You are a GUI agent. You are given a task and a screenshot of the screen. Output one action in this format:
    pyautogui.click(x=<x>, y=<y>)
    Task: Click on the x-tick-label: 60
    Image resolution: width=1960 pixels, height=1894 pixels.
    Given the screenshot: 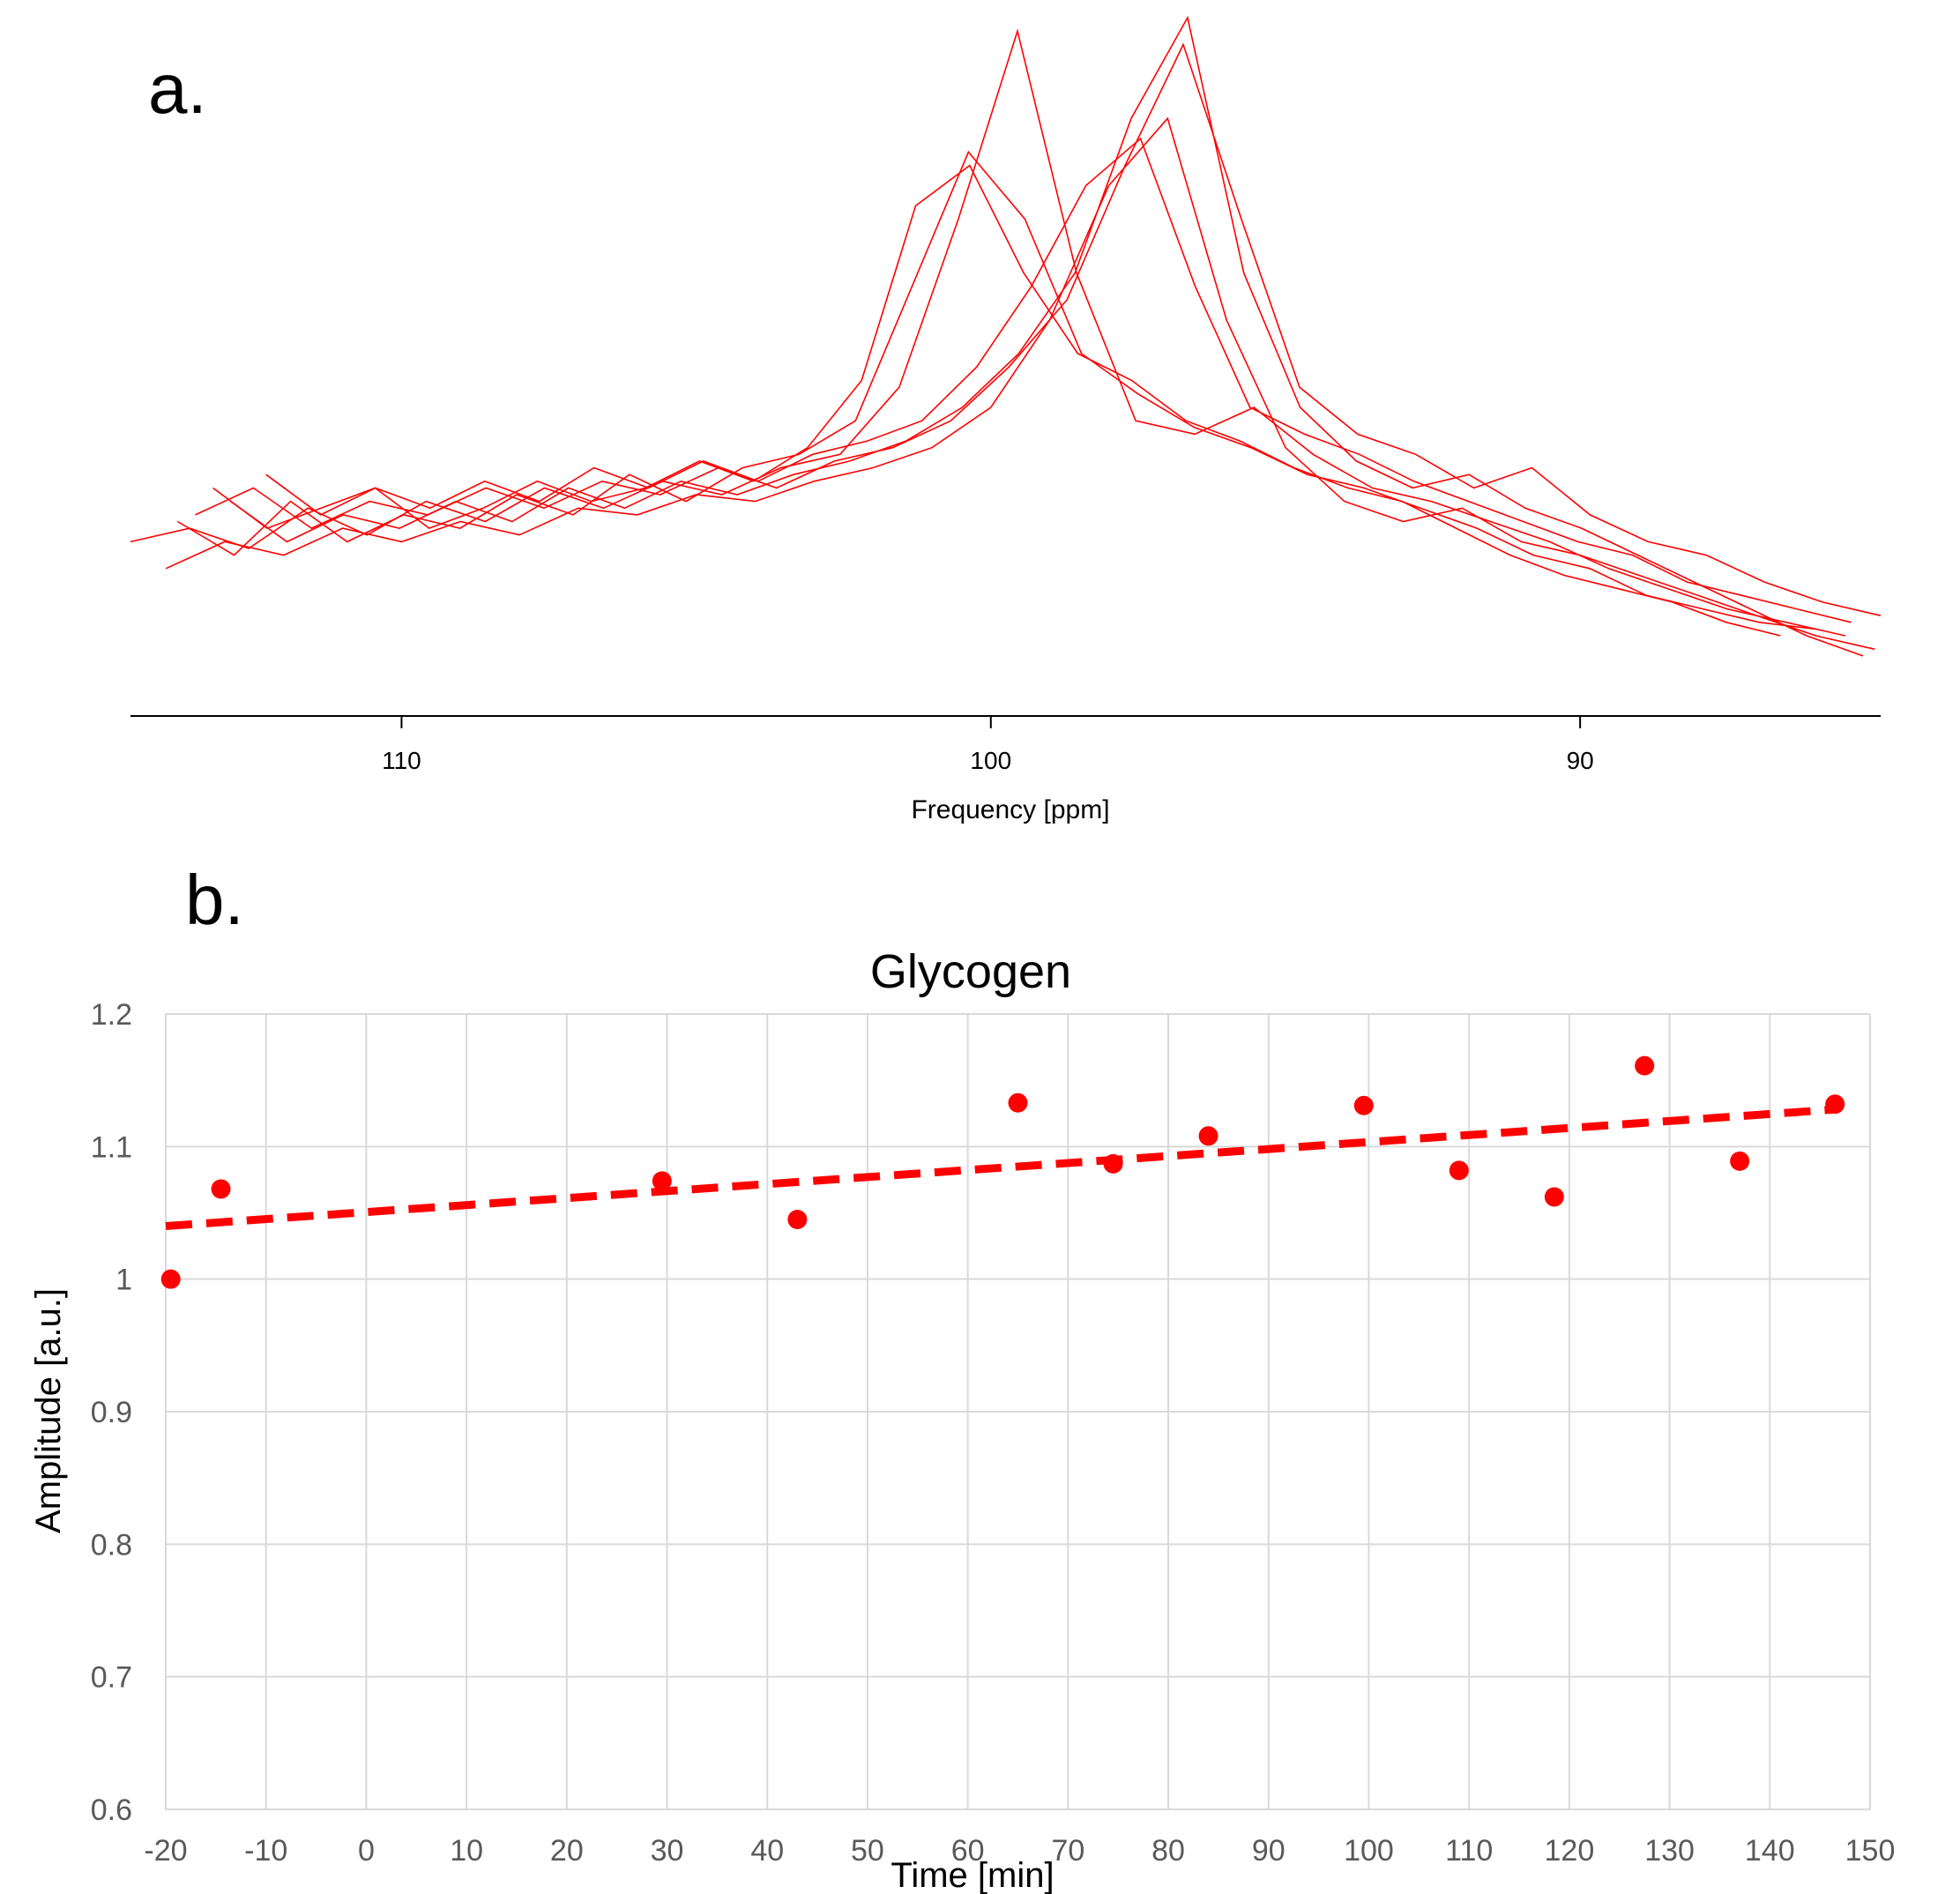 What is the action you would take?
    pyautogui.click(x=968, y=1851)
    